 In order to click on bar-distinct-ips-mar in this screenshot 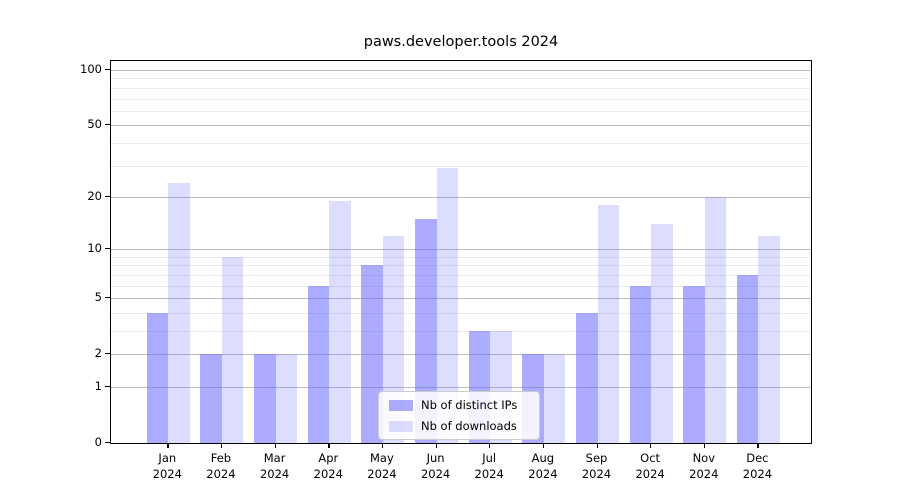, I will do `click(265, 398)`.